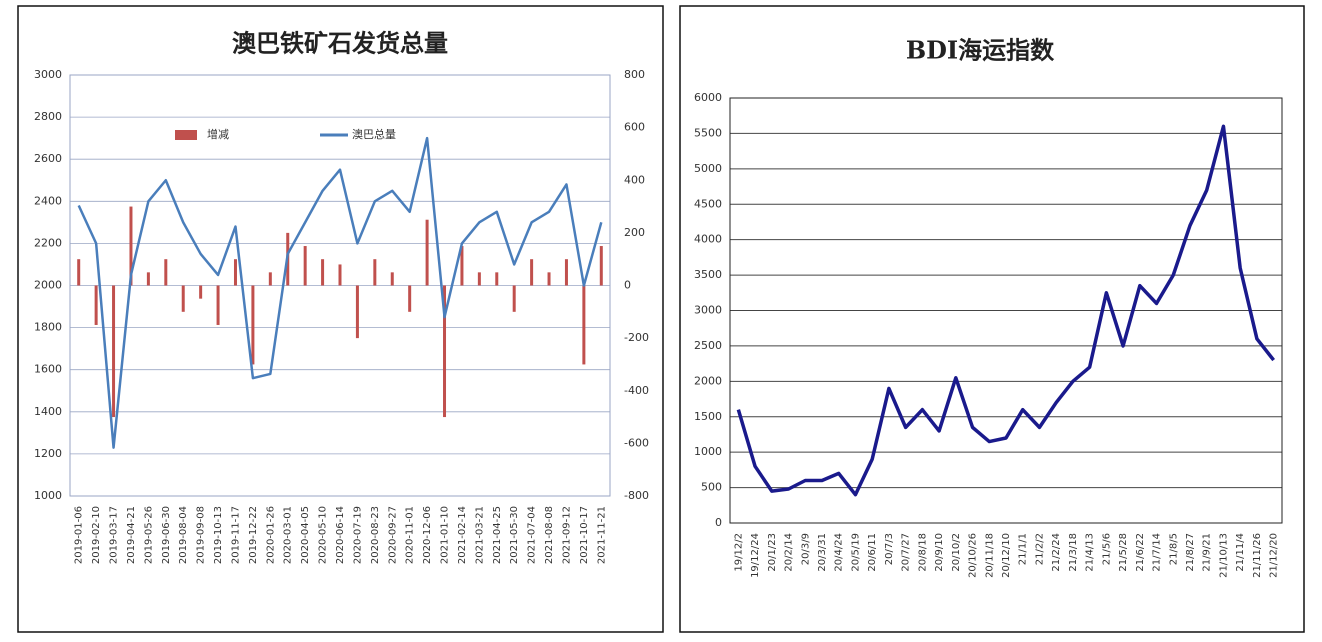  What do you see at coordinates (357, 535) in the screenshot?
I see `x-tick-label: 2020-07-19` at bounding box center [357, 535].